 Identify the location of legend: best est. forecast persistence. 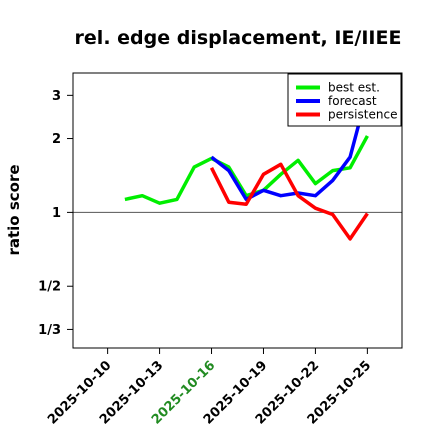
(344, 100).